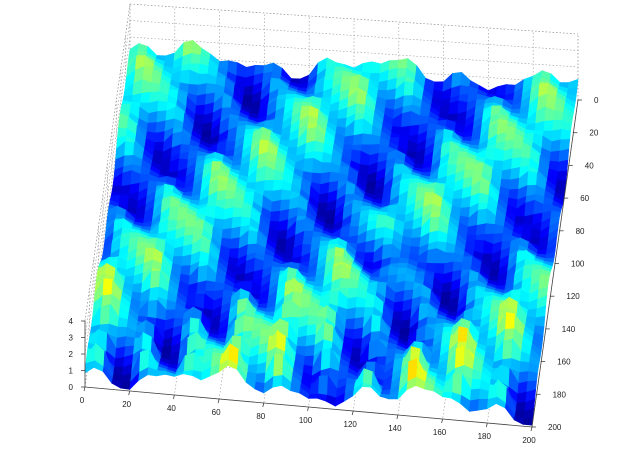 The height and width of the screenshot is (469, 640). I want to click on x-tick-label: 60, so click(216, 412).